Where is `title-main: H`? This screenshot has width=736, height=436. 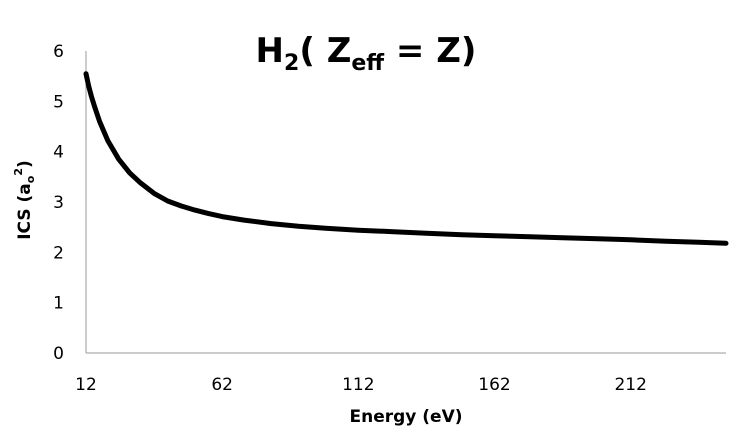
title-main: H is located at coordinates (270, 51).